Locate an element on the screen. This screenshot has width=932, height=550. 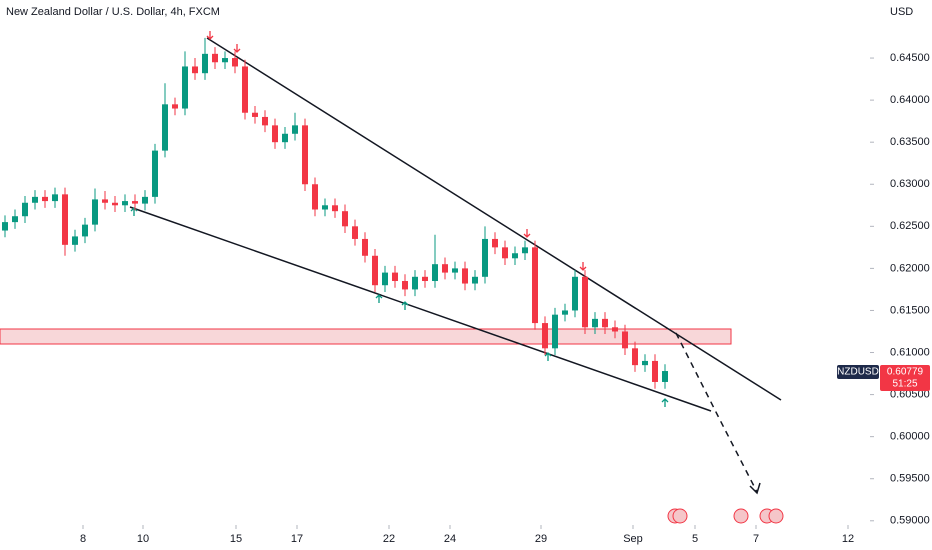
x-tick-label: 10 is located at coordinates (143, 539).